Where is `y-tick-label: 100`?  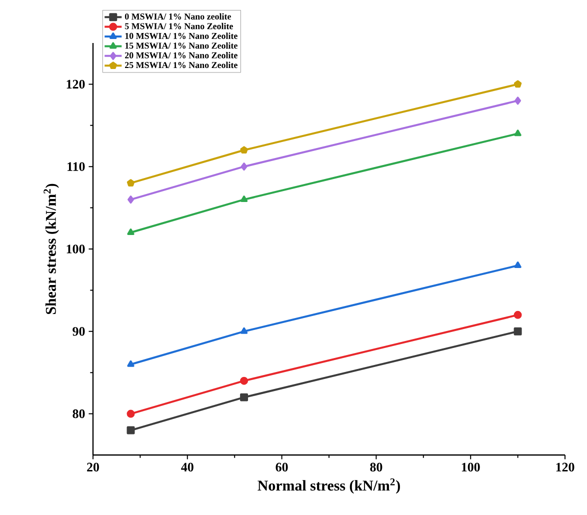 y-tick-label: 100 is located at coordinates (75, 249).